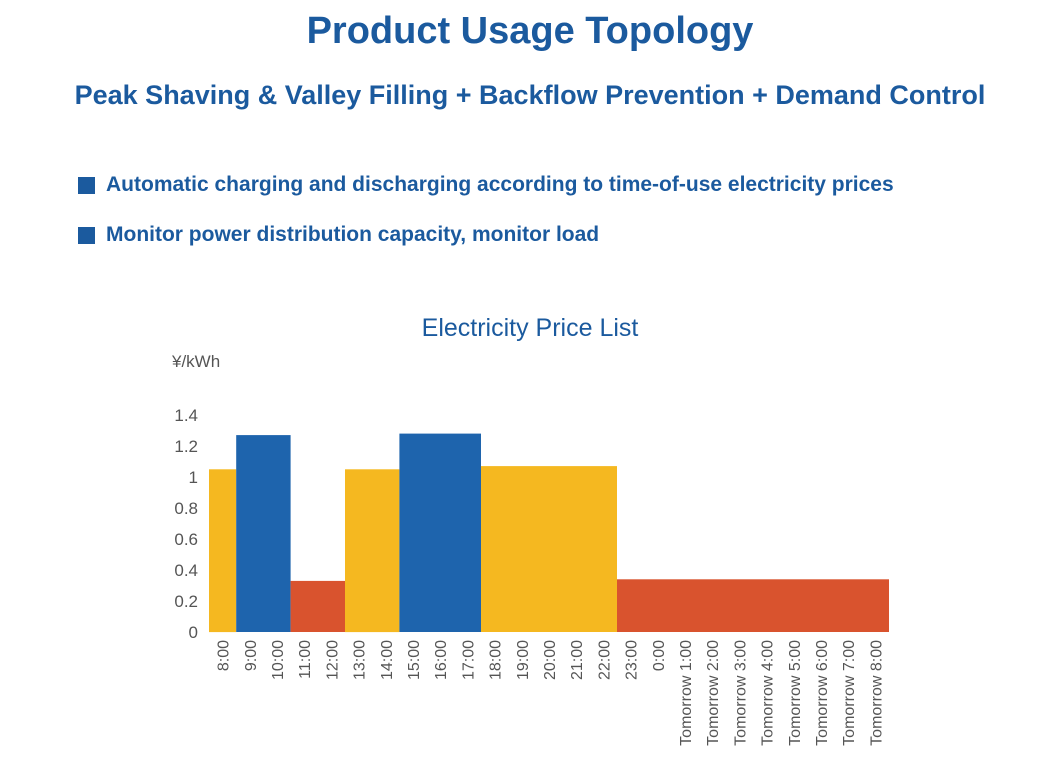 This screenshot has width=1060, height=777. Describe the element at coordinates (713, 693) in the screenshot. I see `x-tick-label: Tomorrow 2:00` at that location.